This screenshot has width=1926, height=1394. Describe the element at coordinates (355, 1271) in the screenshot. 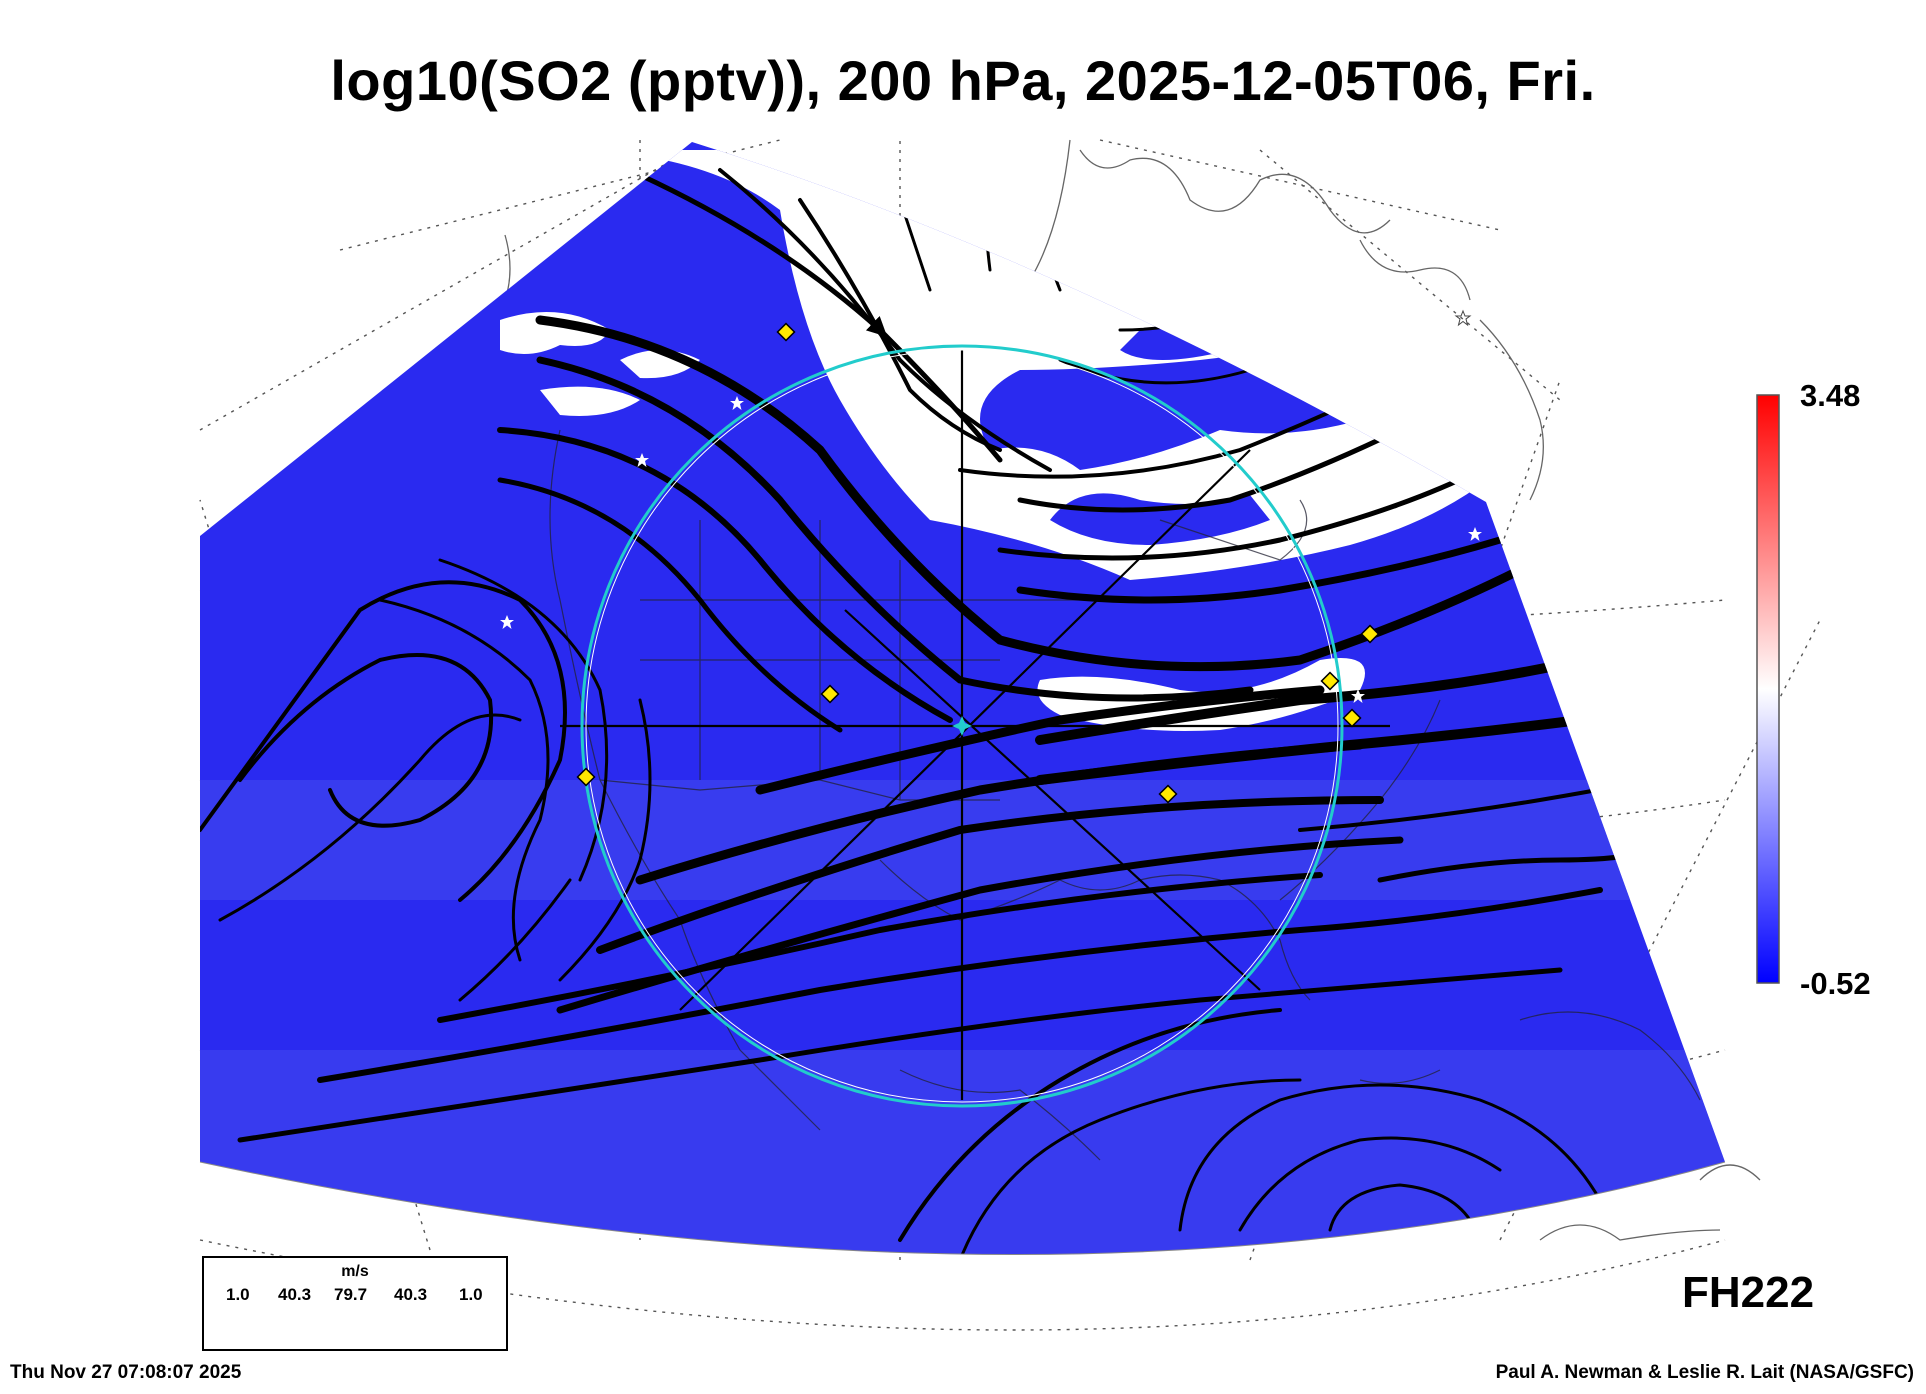

I see `wind-legend-unit: m/s` at that location.